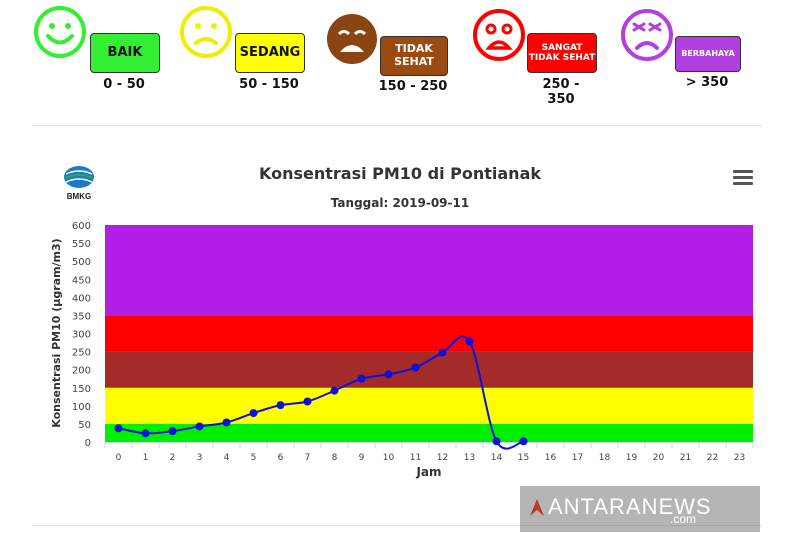  What do you see at coordinates (415, 458) in the screenshot?
I see `x-tick-label: 11` at bounding box center [415, 458].